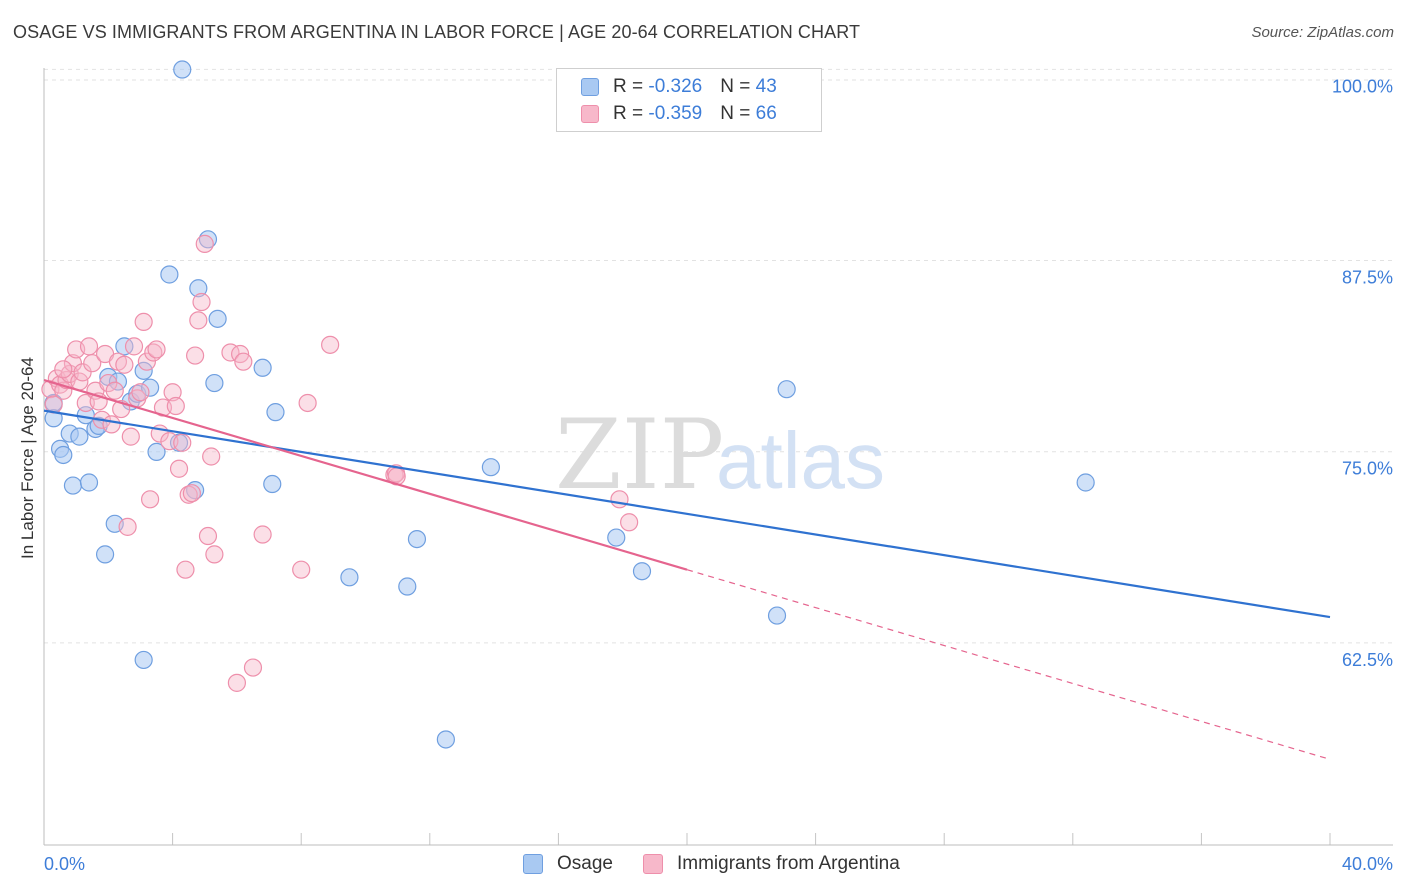 The width and height of the screenshot is (1406, 892). I want to click on y-tick-label: 100.0%, so click(1362, 86).